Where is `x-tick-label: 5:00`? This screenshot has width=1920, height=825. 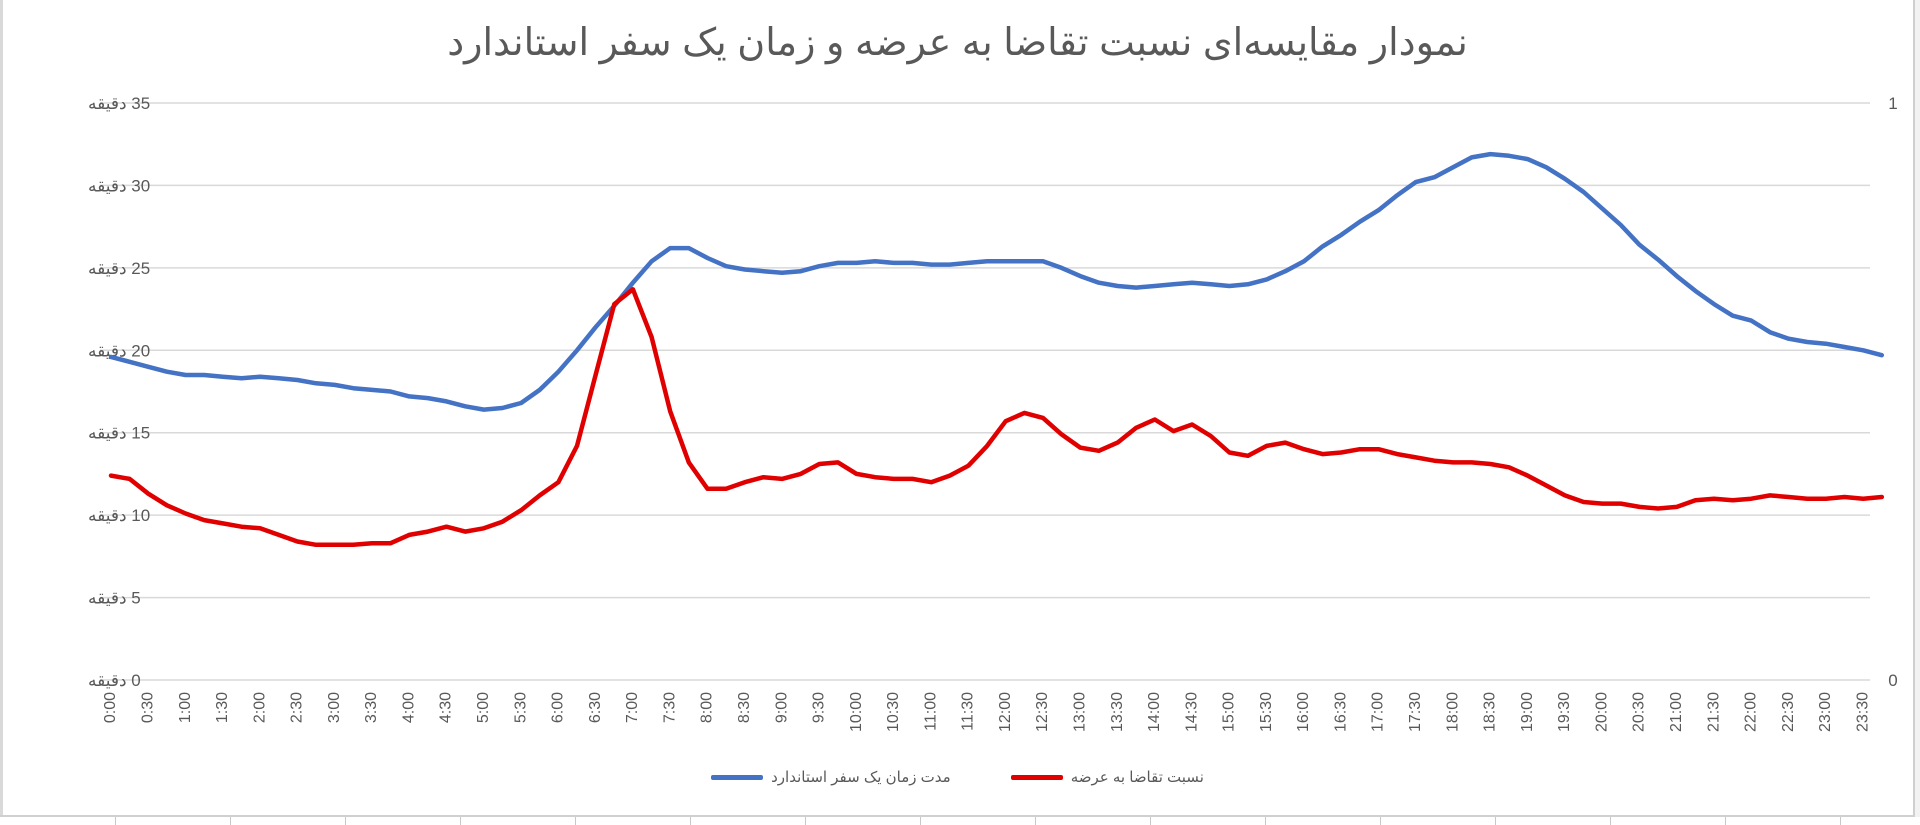 x-tick-label: 5:00 is located at coordinates (483, 707).